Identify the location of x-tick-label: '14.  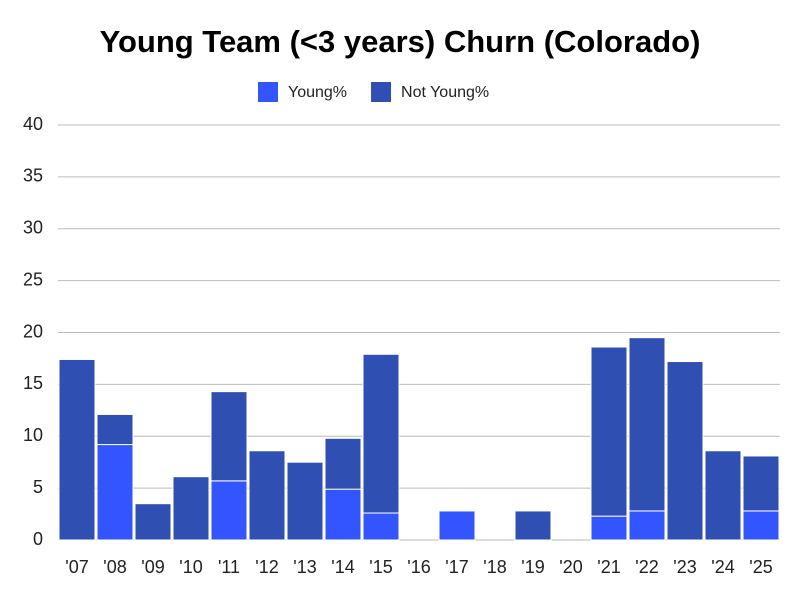
(342, 567).